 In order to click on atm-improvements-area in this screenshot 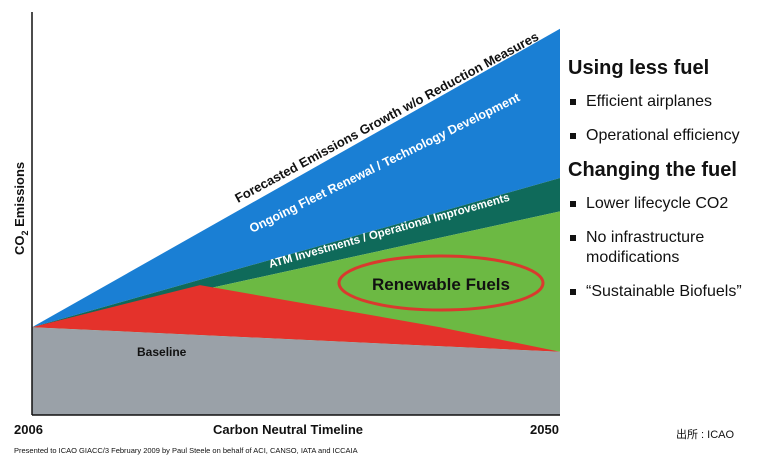, I will do `click(296, 318)`.